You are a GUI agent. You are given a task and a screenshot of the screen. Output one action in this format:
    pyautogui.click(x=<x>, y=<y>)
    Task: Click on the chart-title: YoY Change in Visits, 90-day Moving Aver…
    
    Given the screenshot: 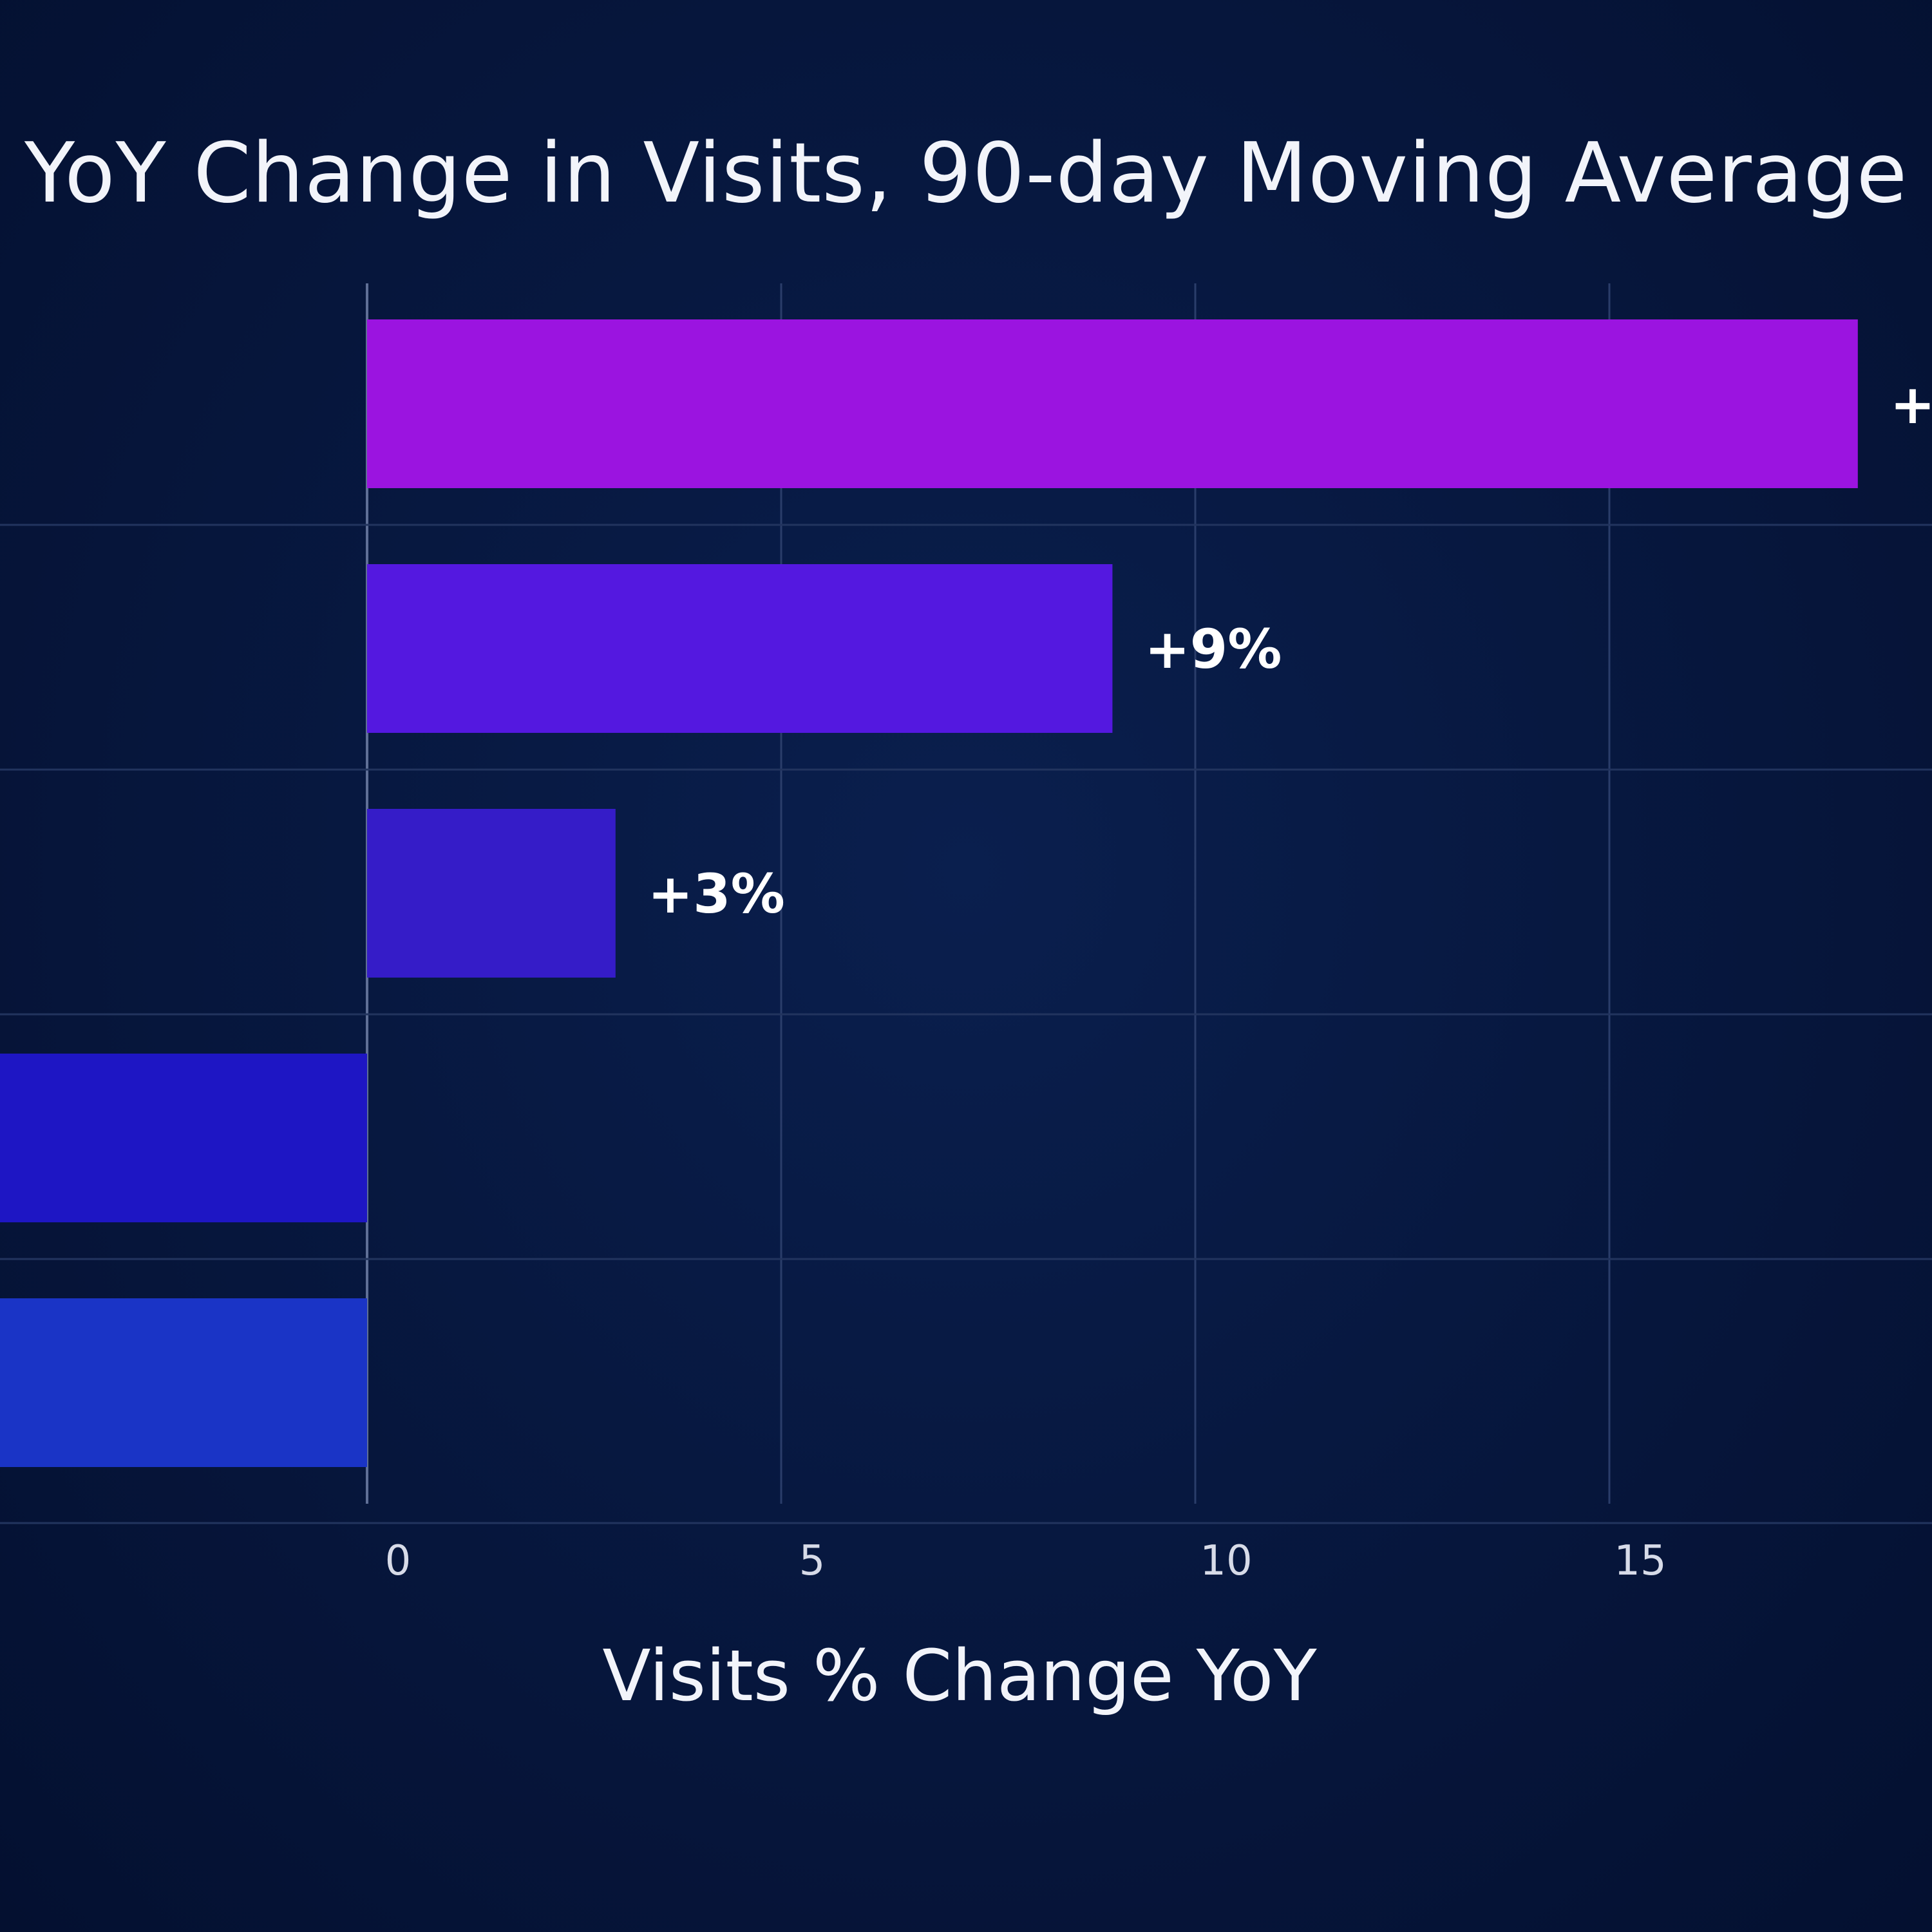 What is the action you would take?
    pyautogui.click(x=966, y=174)
    